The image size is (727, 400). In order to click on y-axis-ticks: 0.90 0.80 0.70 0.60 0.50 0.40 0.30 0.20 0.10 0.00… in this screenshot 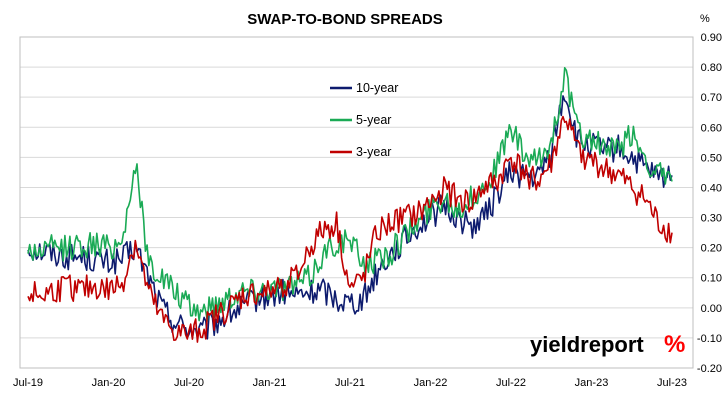, I will do `click(709, 203)`.